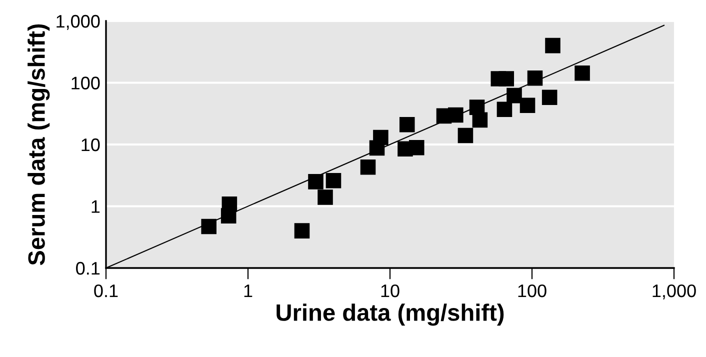  Describe the element at coordinates (88, 268) in the screenshot. I see `y-tick-label: 0.1` at that location.